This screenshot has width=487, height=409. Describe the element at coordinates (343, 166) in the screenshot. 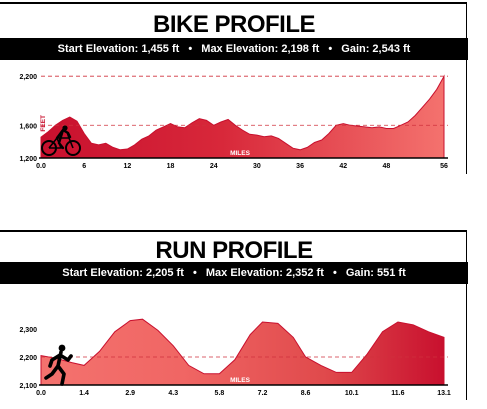

I see `bike-x-tick-label: 42` at that location.